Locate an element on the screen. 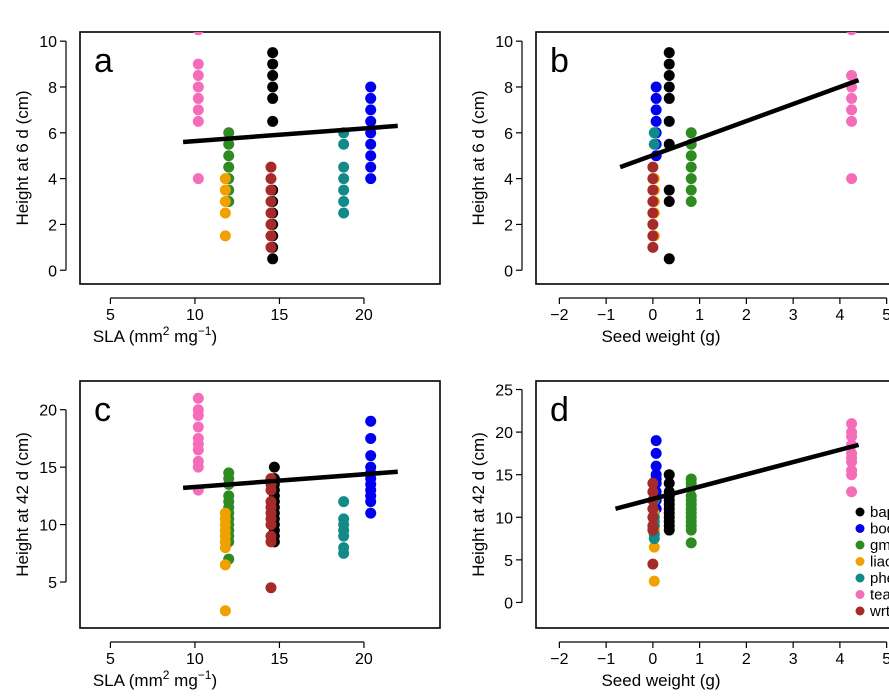 Image resolution: width=889 pixels, height=696 pixels. panel-c-point-wrti is located at coordinates (271, 536).